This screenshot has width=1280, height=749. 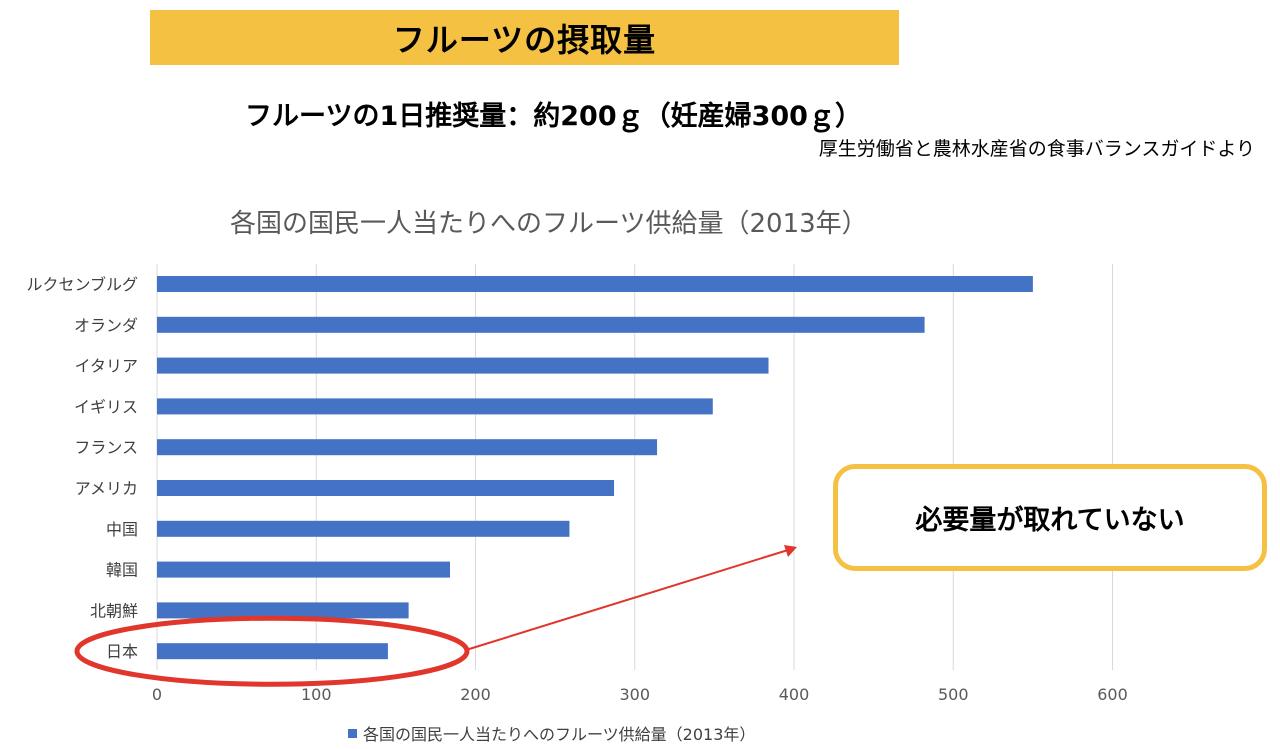 I want to click on category-label: オランダ, so click(x=106, y=325).